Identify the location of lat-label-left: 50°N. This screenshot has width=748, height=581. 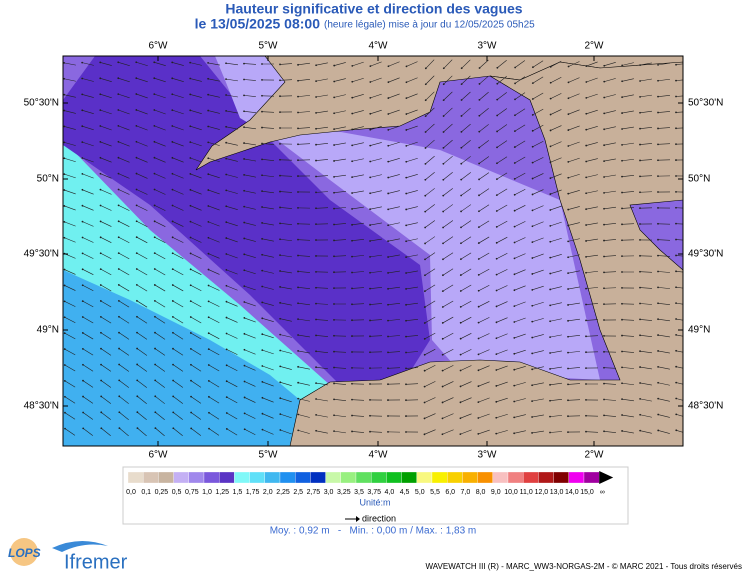
(48, 179).